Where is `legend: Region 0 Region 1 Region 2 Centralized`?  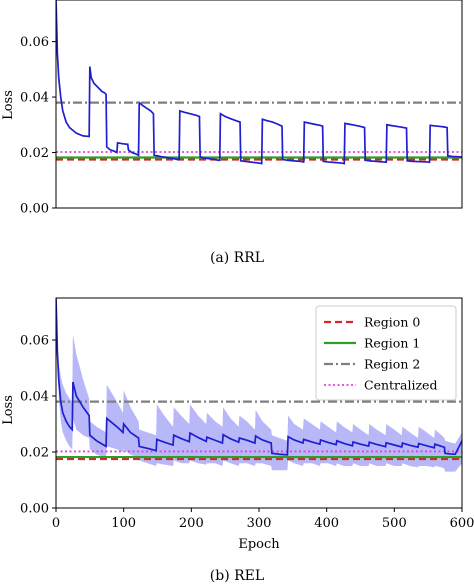
legend: Region 0 Region 1 Region 2 Centralized is located at coordinates (386, 353).